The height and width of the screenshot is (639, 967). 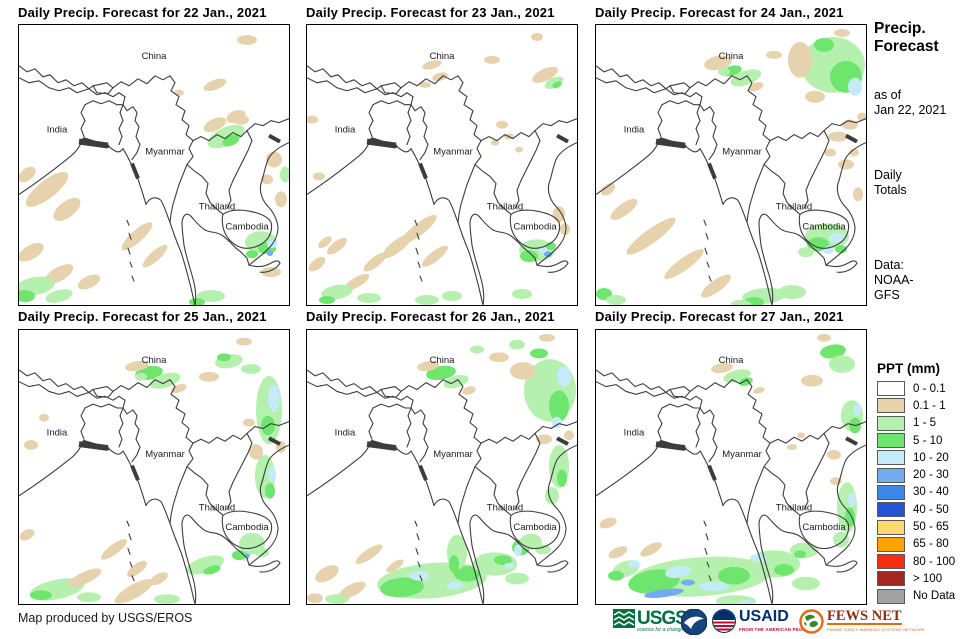 What do you see at coordinates (910, 110) in the screenshot?
I see `asof-date: Jan 22, 2021` at bounding box center [910, 110].